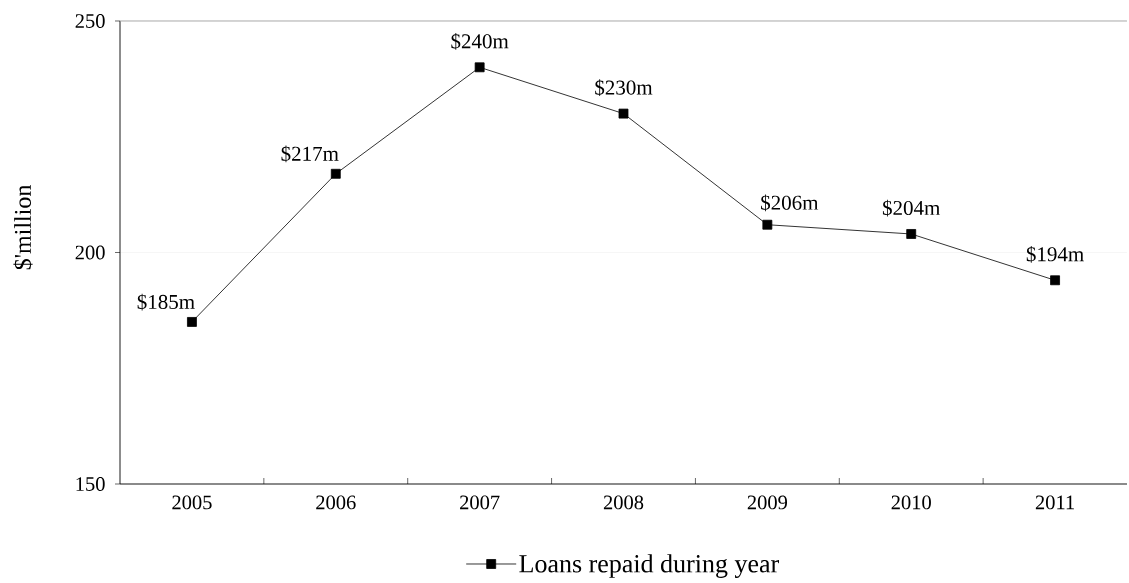 The image size is (1129, 583). What do you see at coordinates (911, 208) in the screenshot?
I see `data-label: $204m` at bounding box center [911, 208].